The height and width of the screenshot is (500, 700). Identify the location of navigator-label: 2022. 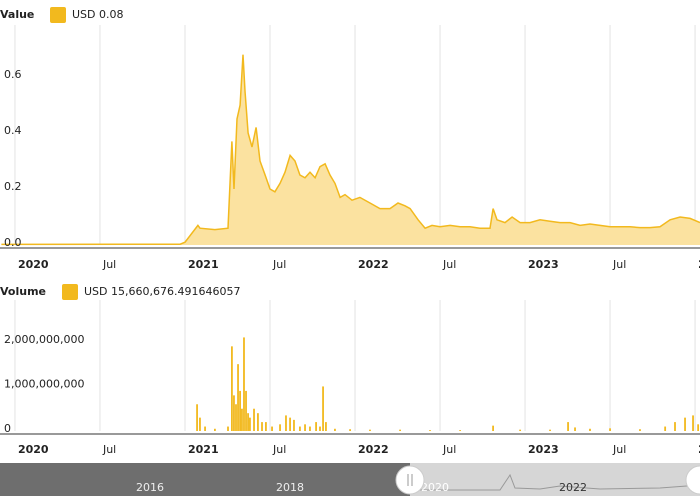
(573, 487).